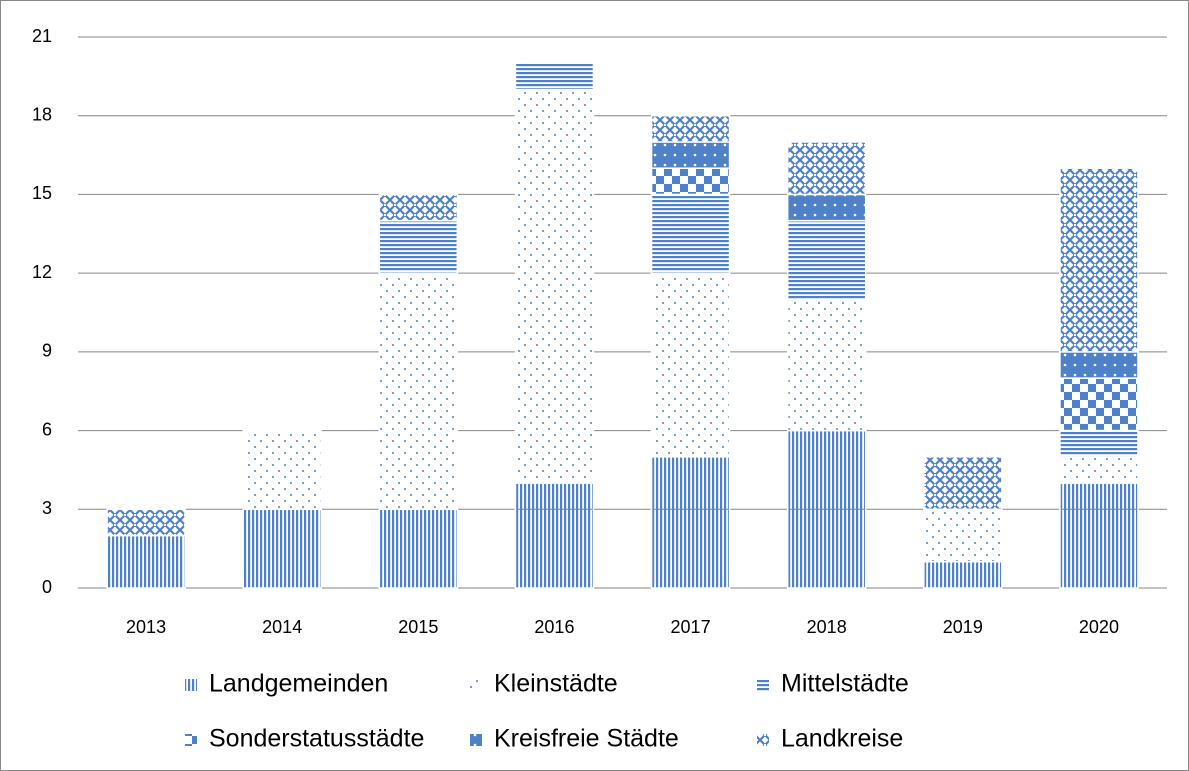  Describe the element at coordinates (963, 627) in the screenshot. I see `x-tick-label: 2019` at that location.